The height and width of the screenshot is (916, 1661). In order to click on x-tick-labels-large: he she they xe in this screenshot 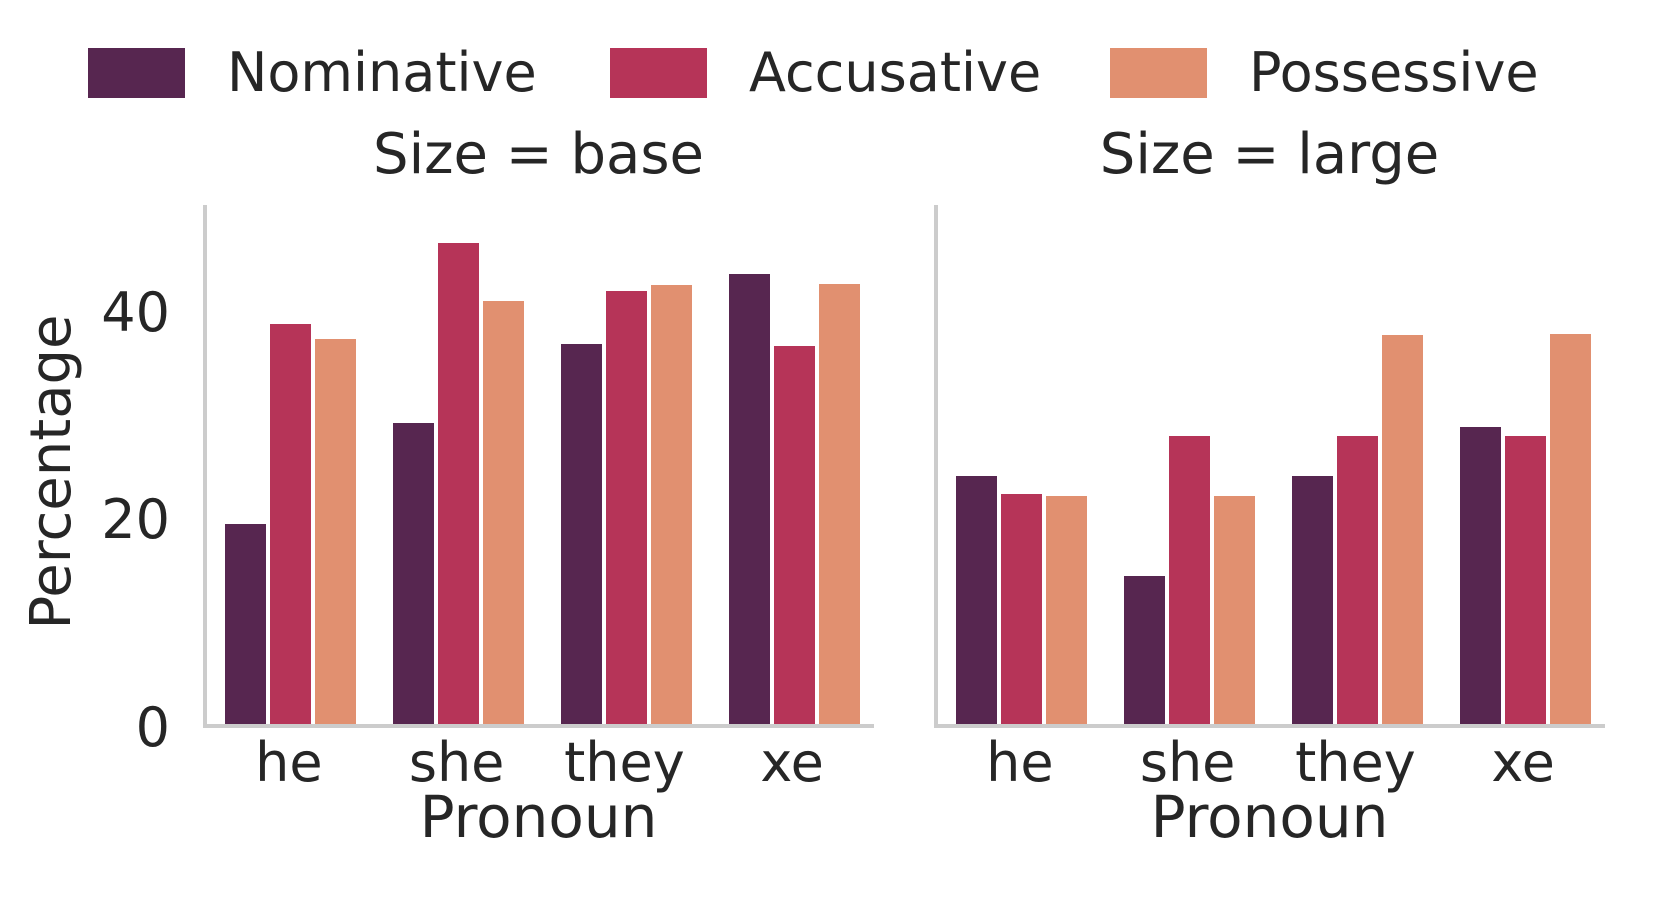, I will do `click(1269, 766)`.